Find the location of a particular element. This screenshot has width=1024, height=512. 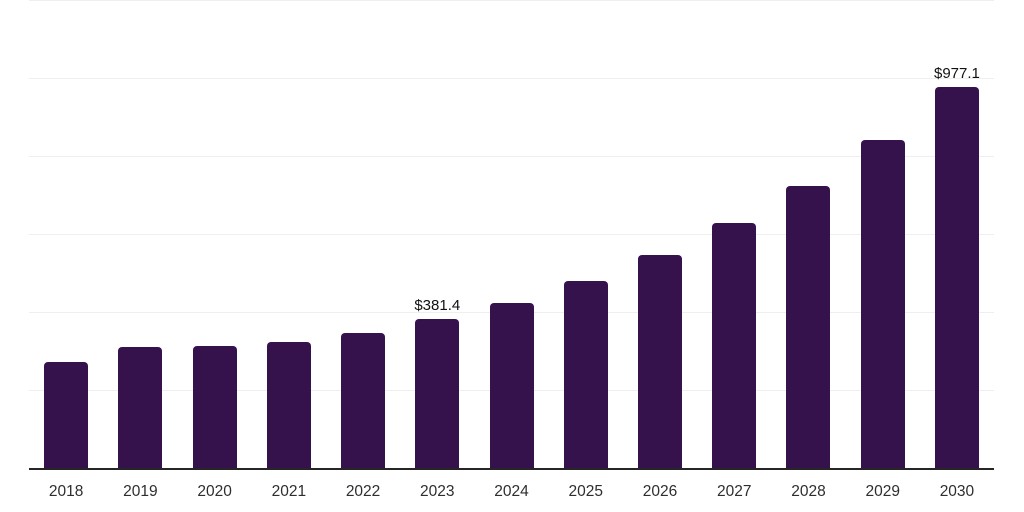

x-tick-2030: 2030 is located at coordinates (957, 491).